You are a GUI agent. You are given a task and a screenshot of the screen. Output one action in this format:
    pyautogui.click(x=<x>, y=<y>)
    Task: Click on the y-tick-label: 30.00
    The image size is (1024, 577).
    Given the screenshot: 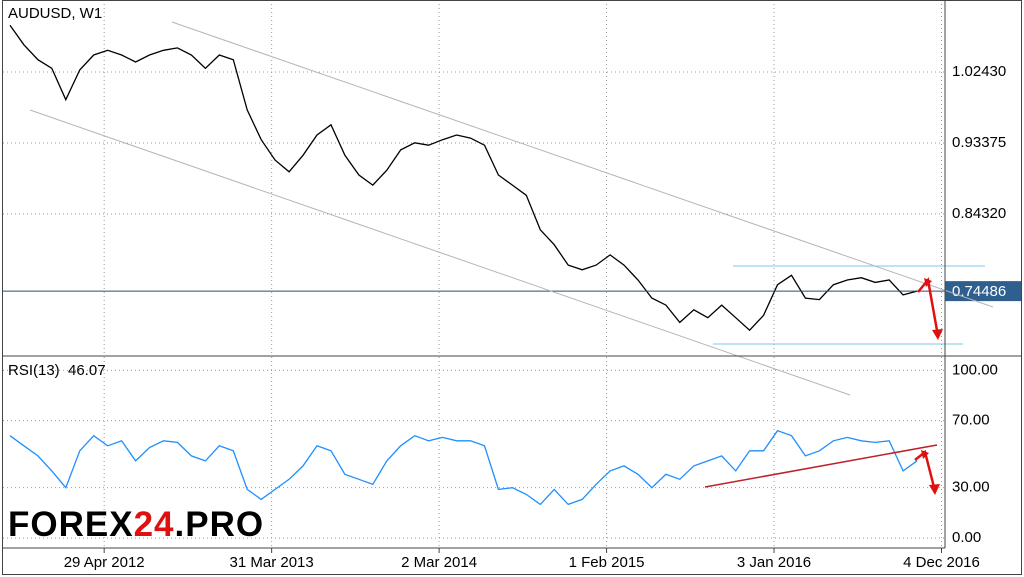 What is the action you would take?
    pyautogui.click(x=971, y=487)
    